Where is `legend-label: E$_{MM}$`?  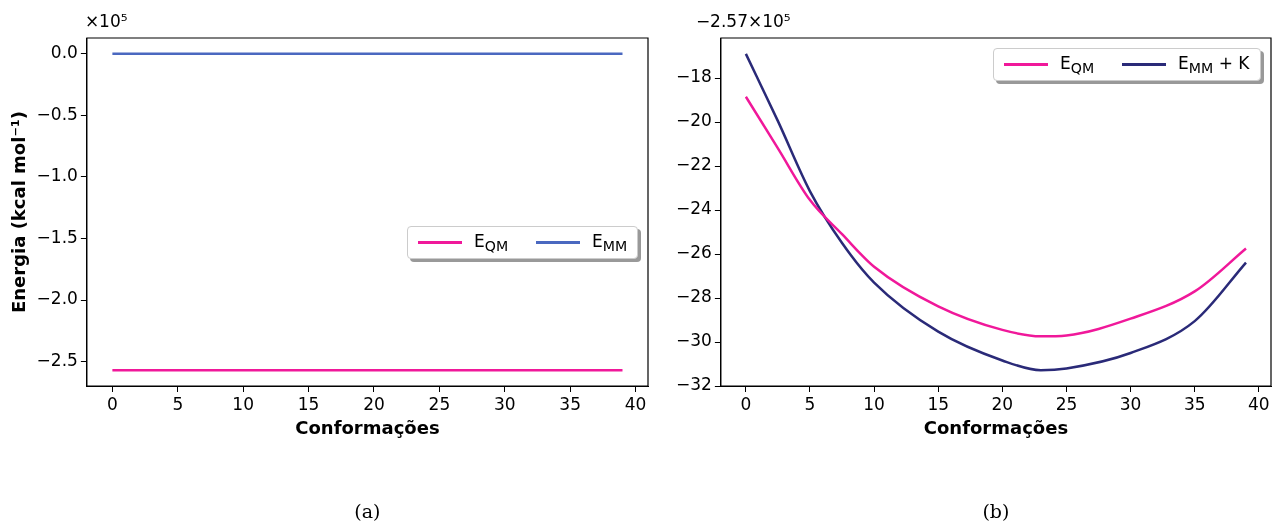 legend-label: E$_{MM}$ is located at coordinates (610, 242).